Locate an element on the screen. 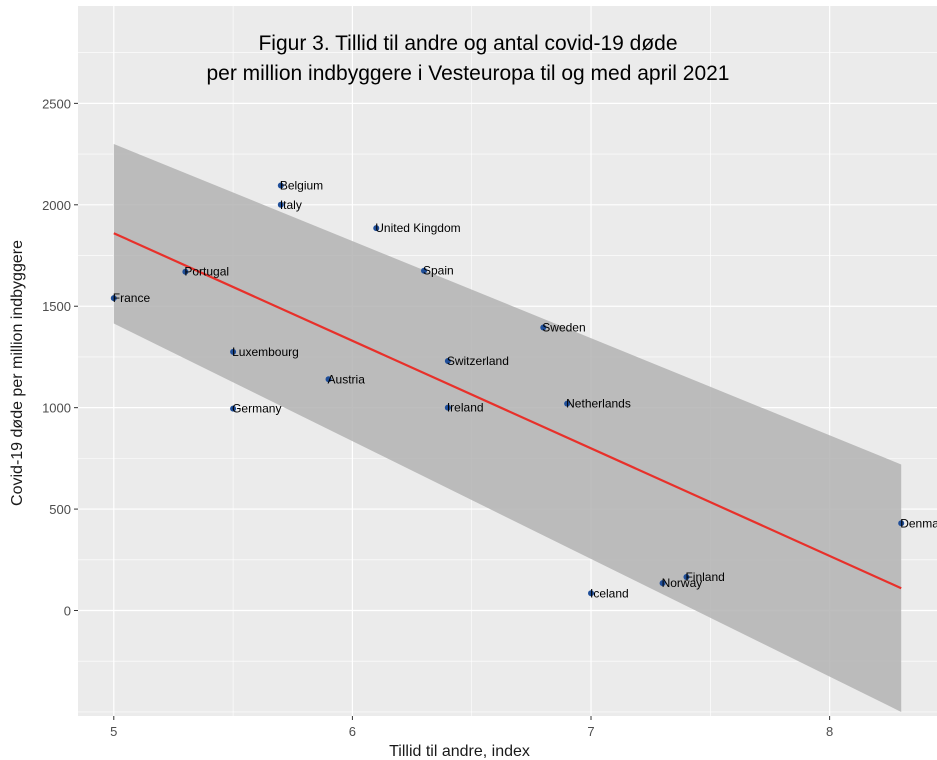 Image resolution: width=937 pixels, height=760 pixels. point-label: Norway is located at coordinates (682, 583).